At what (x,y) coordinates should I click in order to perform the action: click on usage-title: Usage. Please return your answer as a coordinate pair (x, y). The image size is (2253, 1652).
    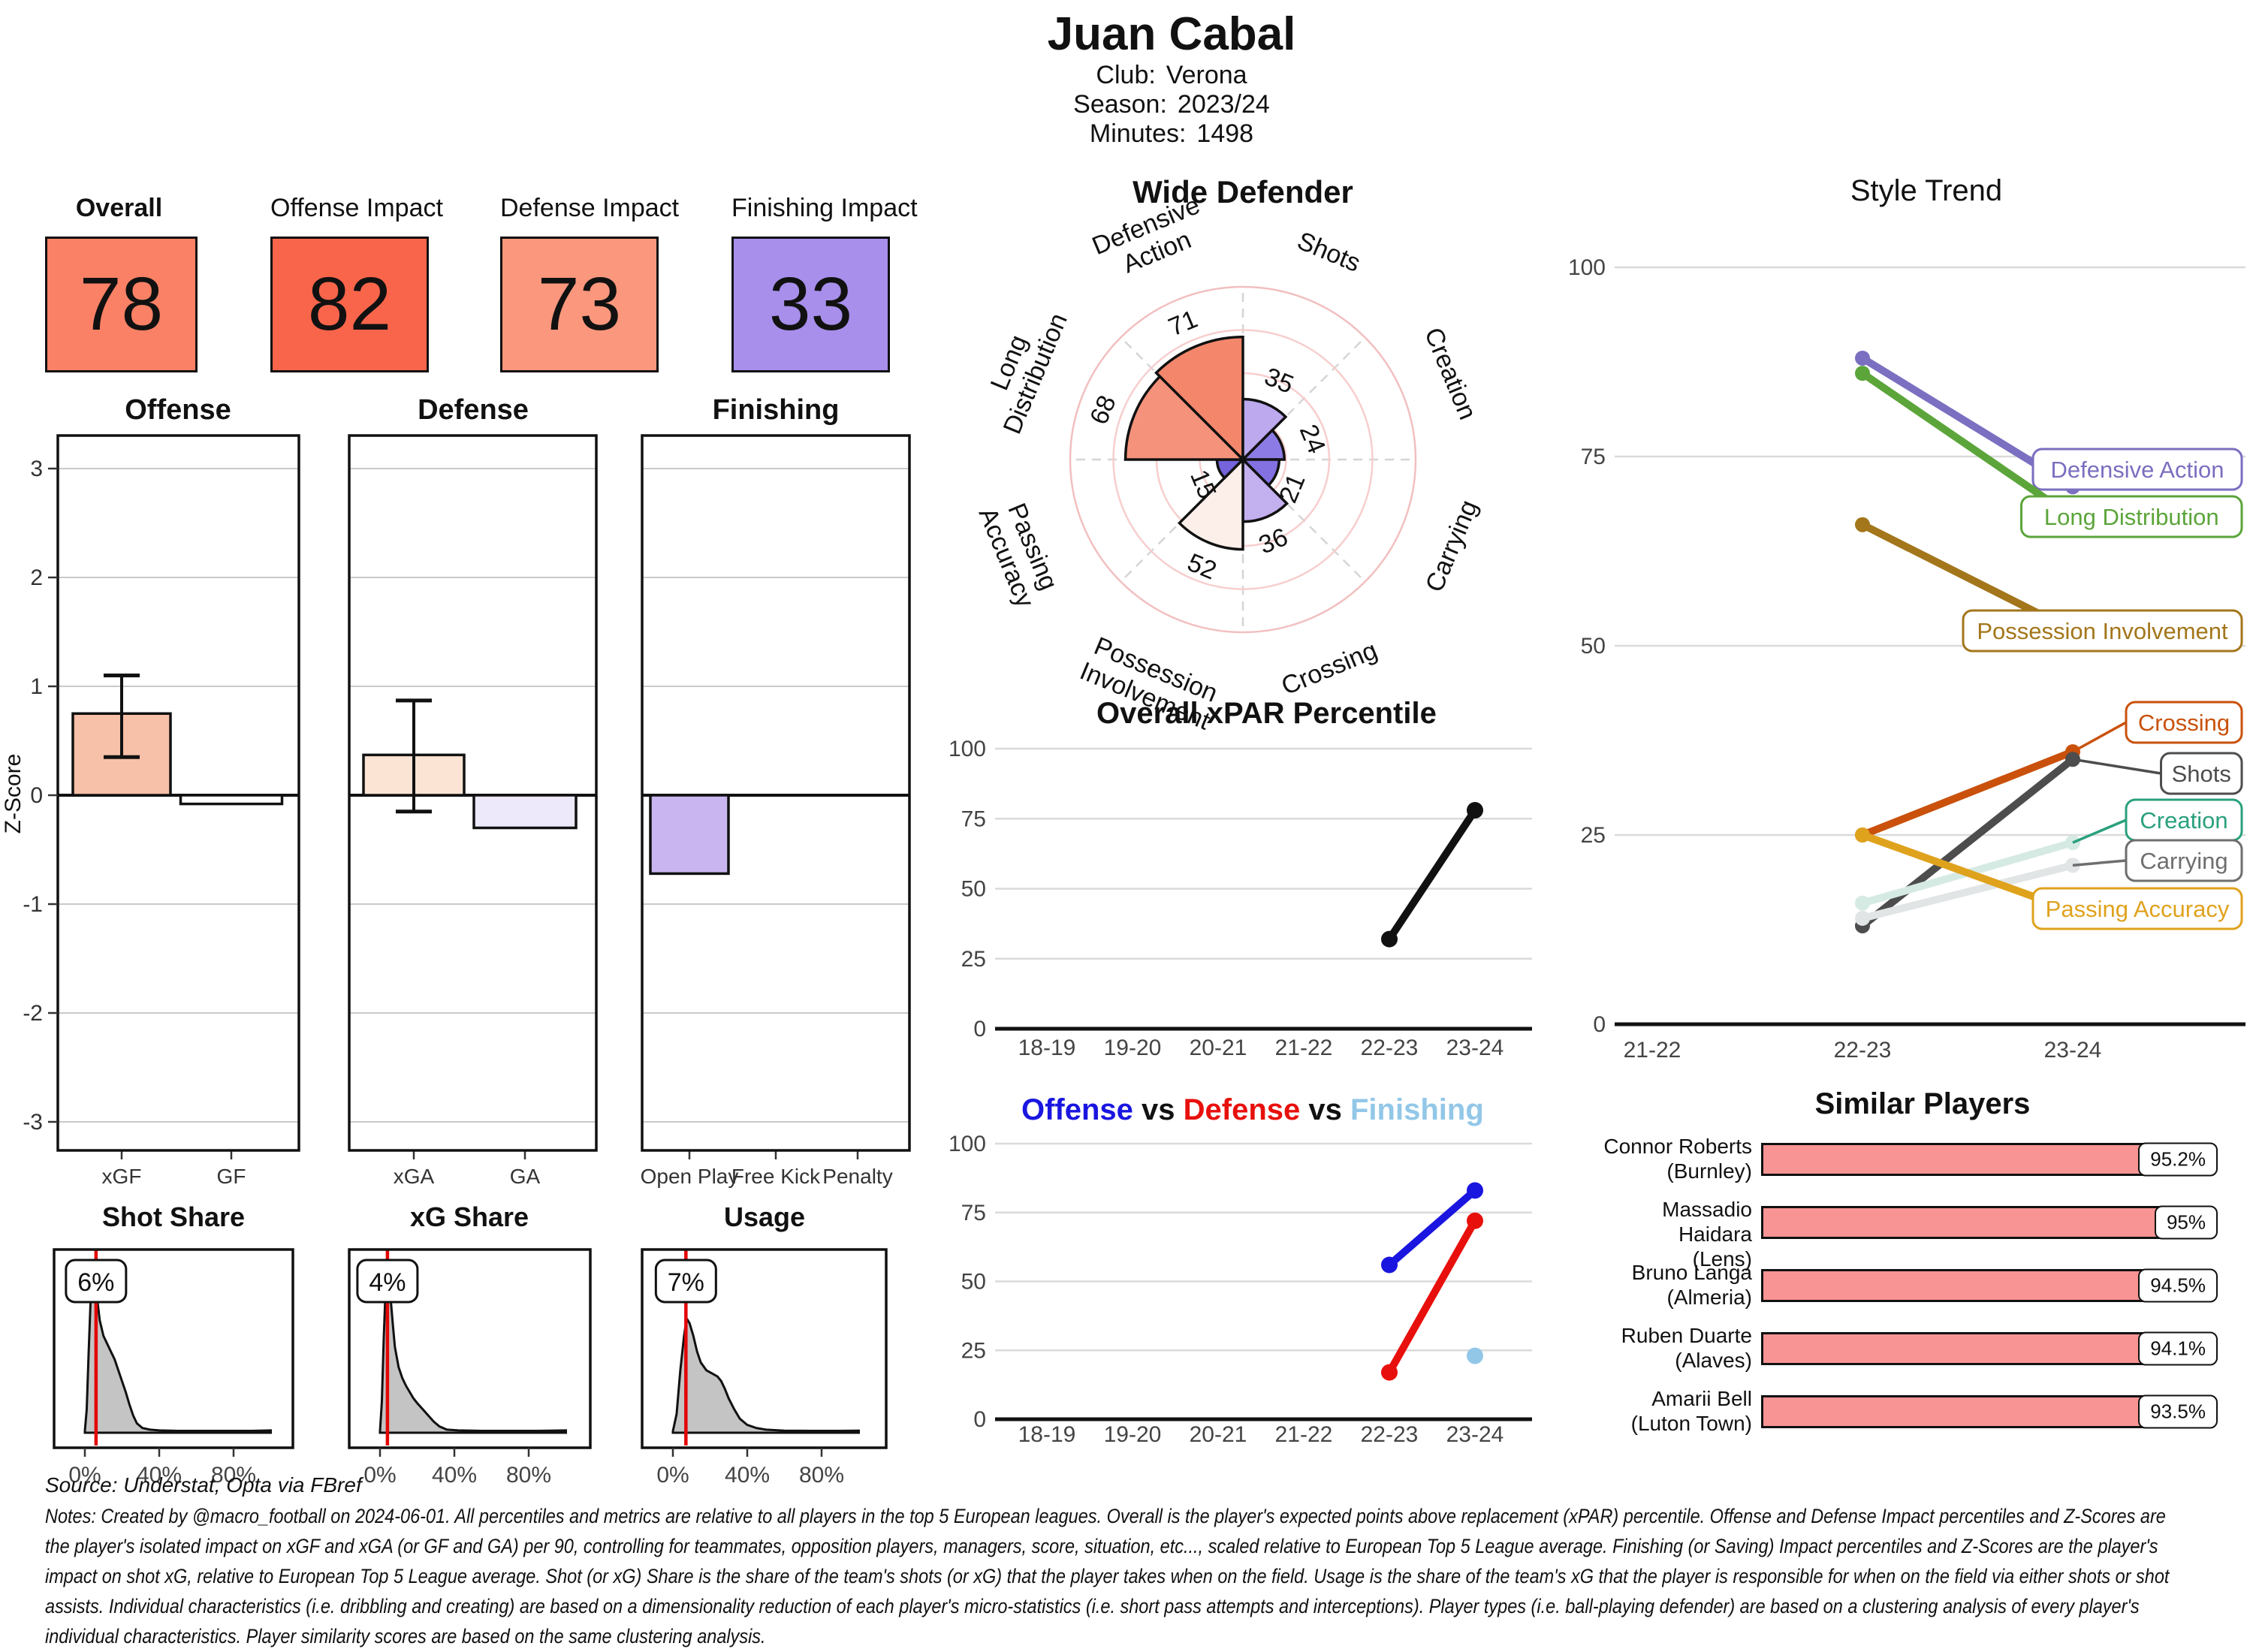
    Looking at the image, I should click on (764, 1216).